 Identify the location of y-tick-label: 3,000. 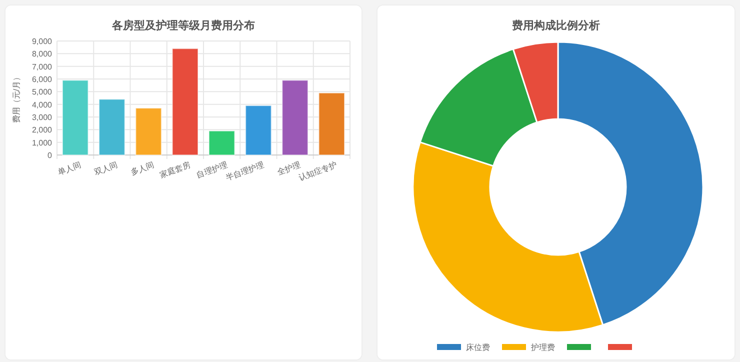
(42, 117).